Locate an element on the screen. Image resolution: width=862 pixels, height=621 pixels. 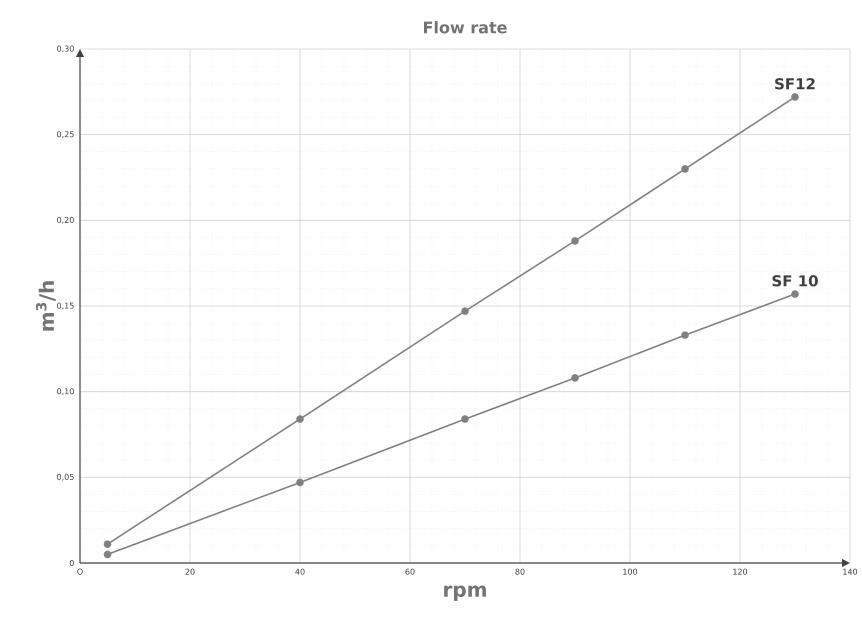
y-tick-label: 0,25 is located at coordinates (65, 134).